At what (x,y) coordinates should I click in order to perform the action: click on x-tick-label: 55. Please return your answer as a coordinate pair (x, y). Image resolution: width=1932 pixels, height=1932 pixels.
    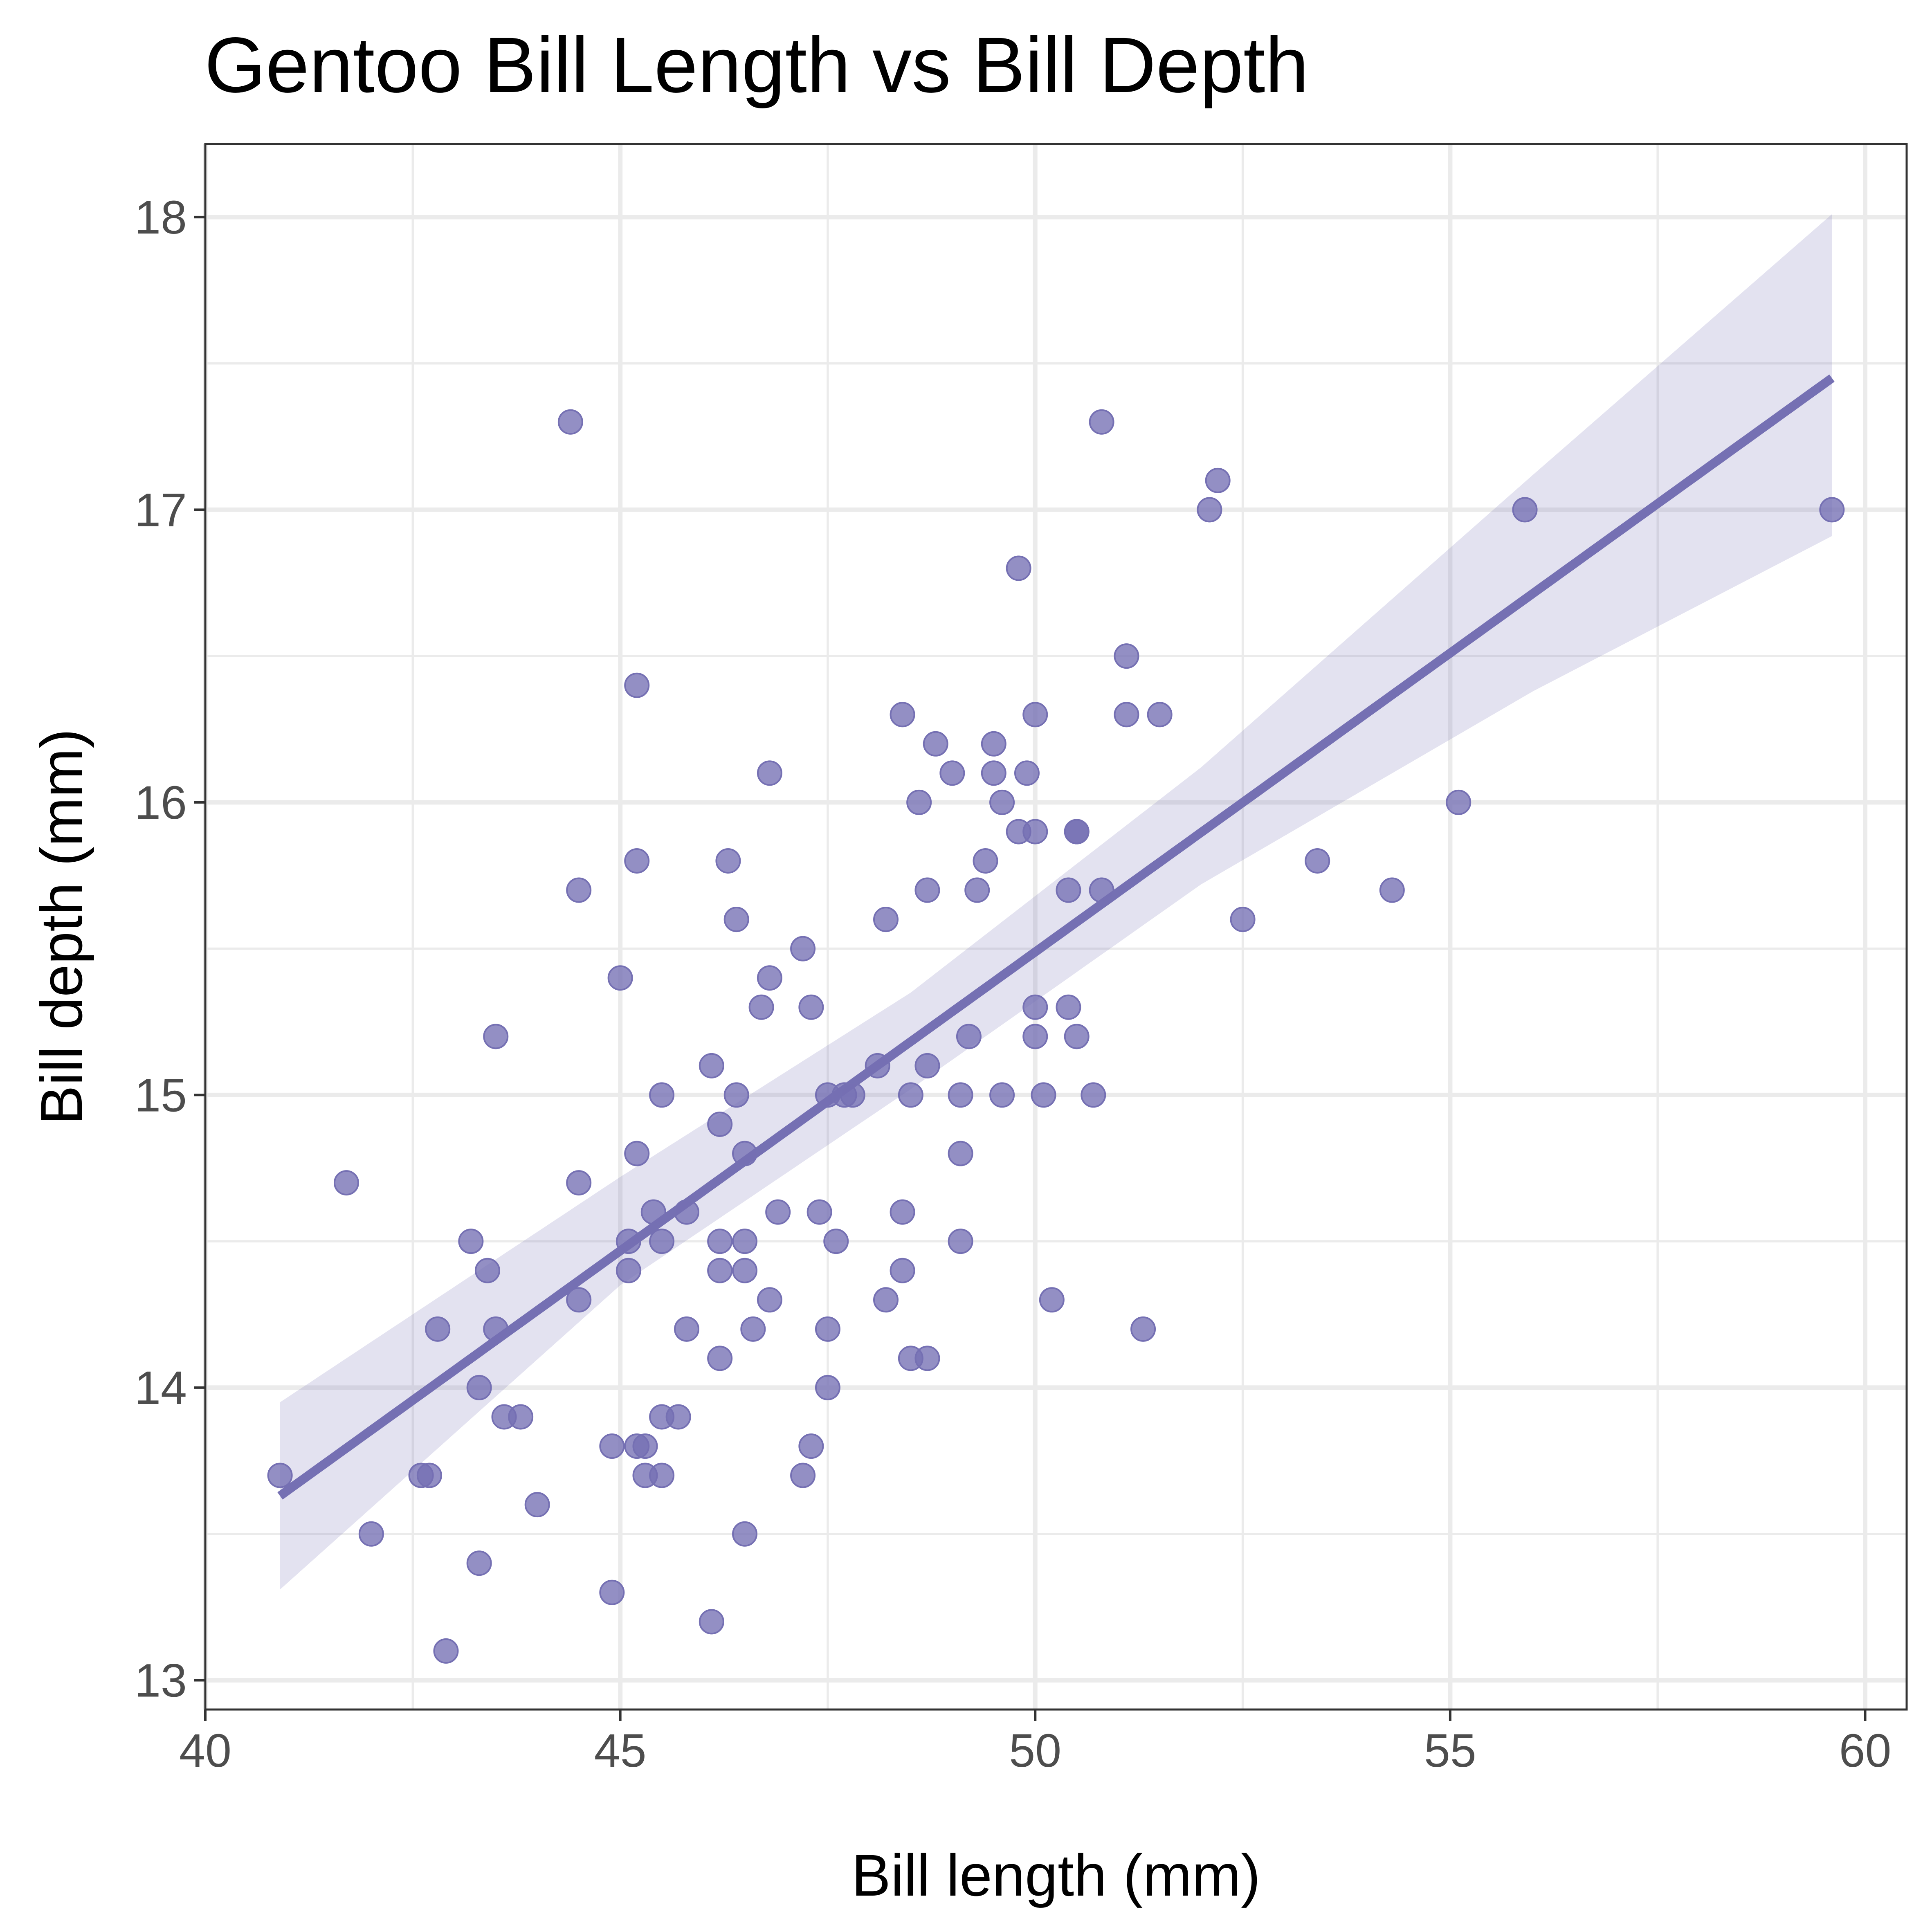
    Looking at the image, I should click on (1450, 1751).